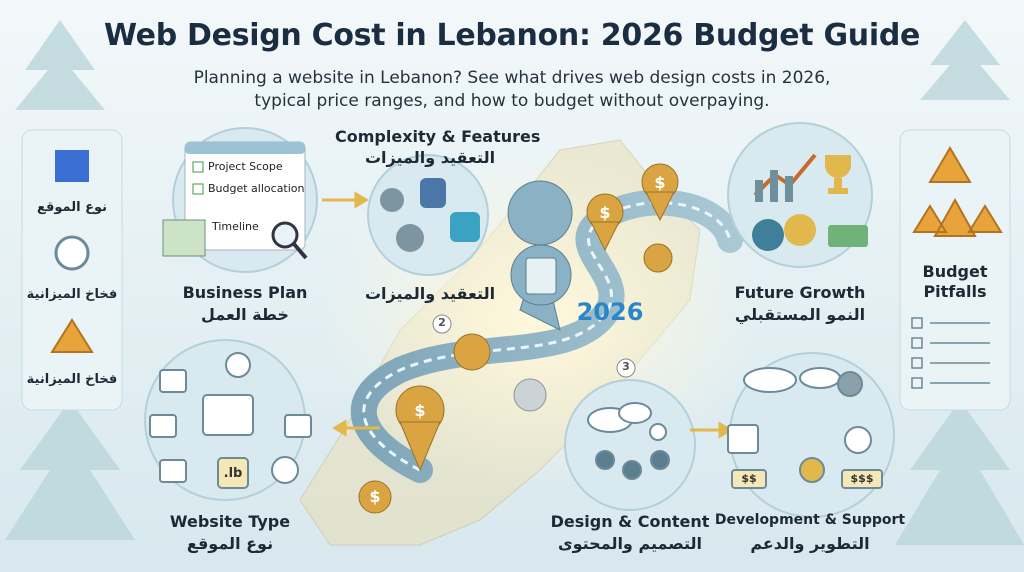 The height and width of the screenshot is (572, 1024). Describe the element at coordinates (256, 188) in the screenshot. I see `checklist-item: Budget allocation` at that location.